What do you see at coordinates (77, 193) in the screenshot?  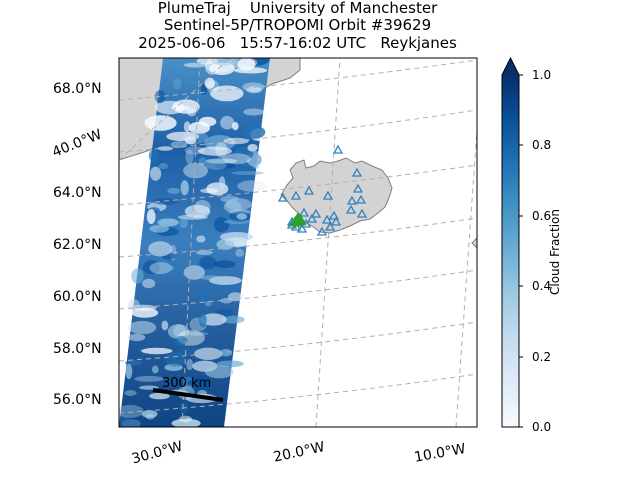 I see `lat-label-64n: 64.0°N` at bounding box center [77, 193].